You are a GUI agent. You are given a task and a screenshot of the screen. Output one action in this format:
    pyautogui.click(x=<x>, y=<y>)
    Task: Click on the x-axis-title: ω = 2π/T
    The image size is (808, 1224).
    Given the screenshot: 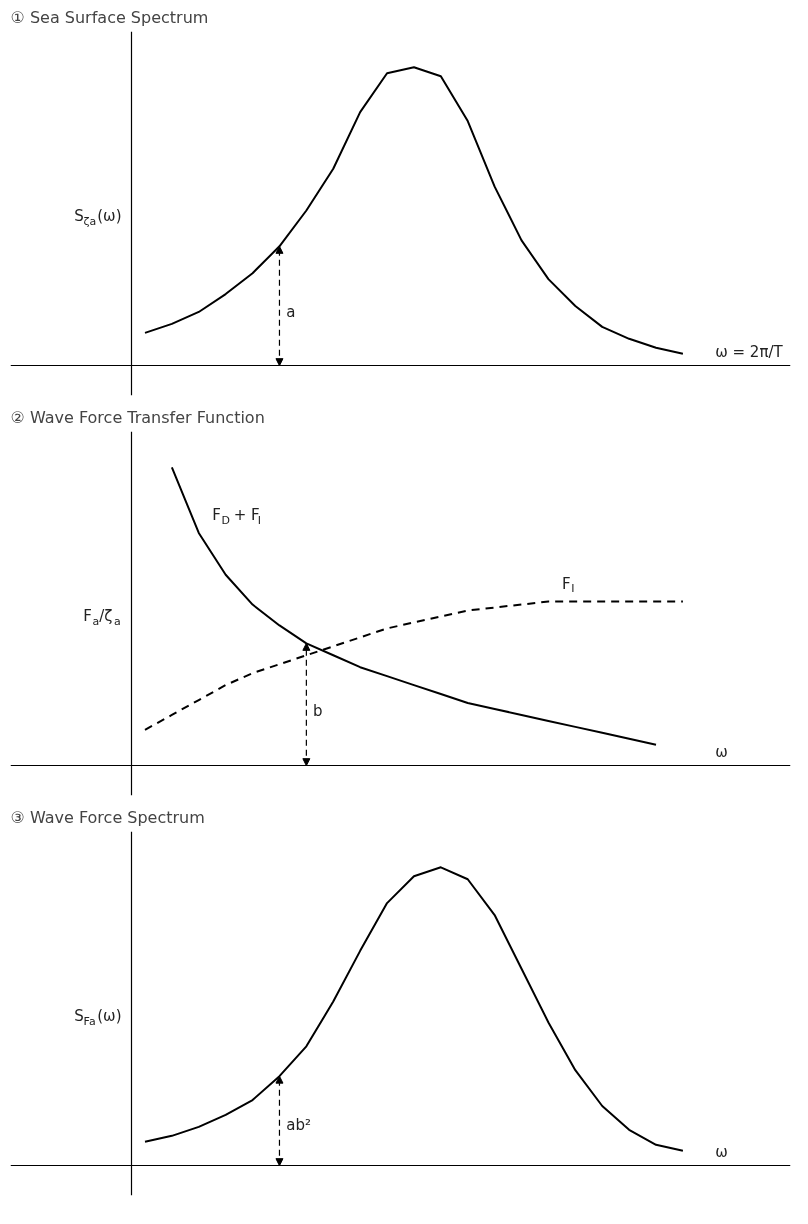 What is the action you would take?
    pyautogui.click(x=749, y=351)
    